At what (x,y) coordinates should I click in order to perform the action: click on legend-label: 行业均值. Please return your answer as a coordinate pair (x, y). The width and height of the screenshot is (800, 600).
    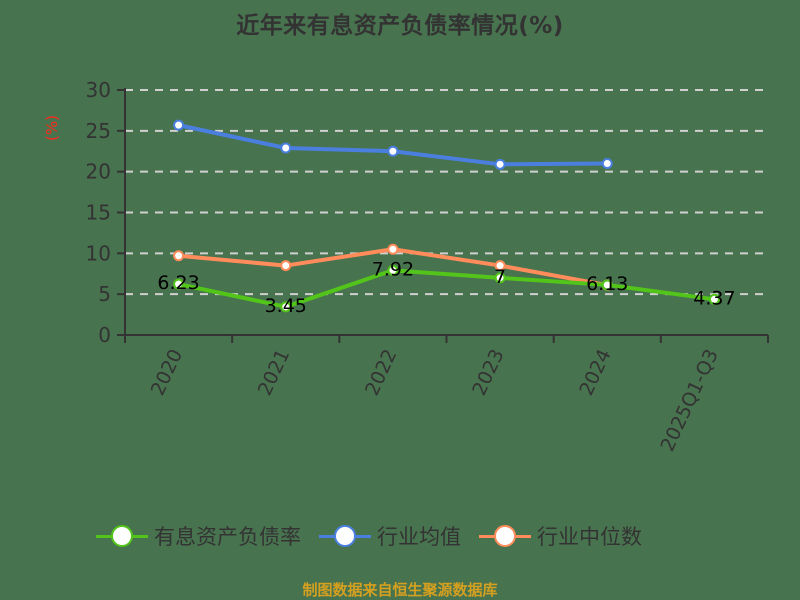
    Looking at the image, I should click on (419, 537).